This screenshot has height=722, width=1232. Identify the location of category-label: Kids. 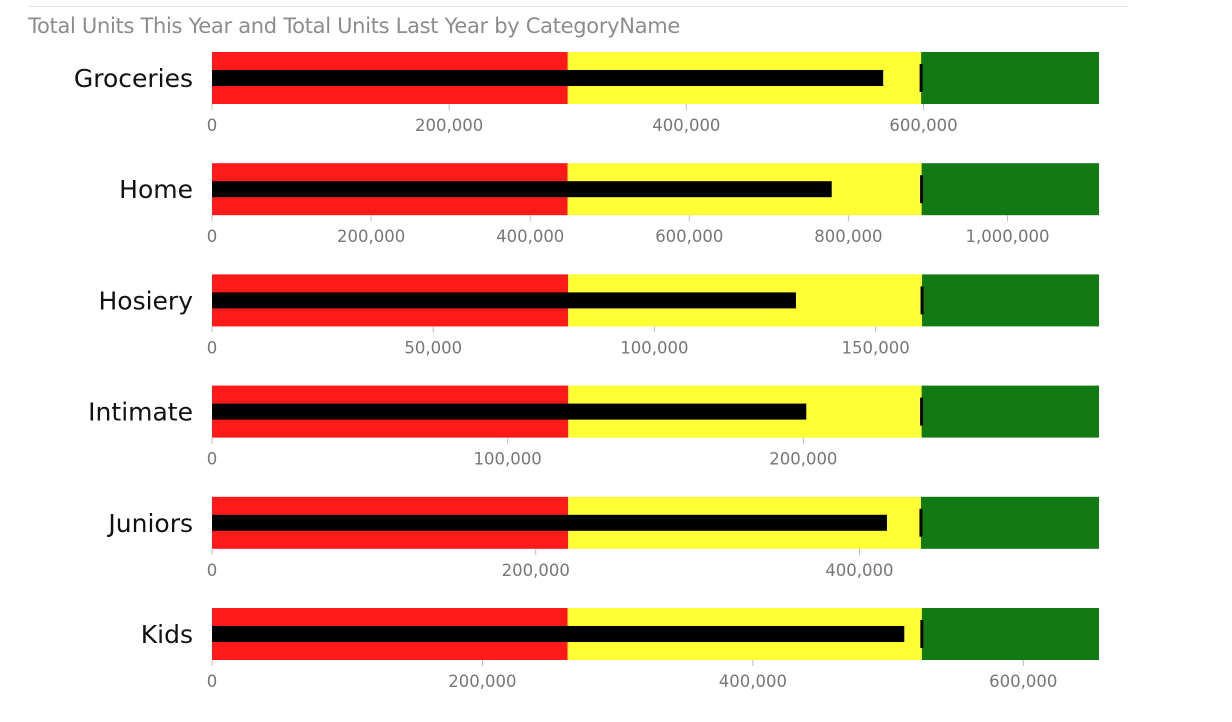
(167, 634).